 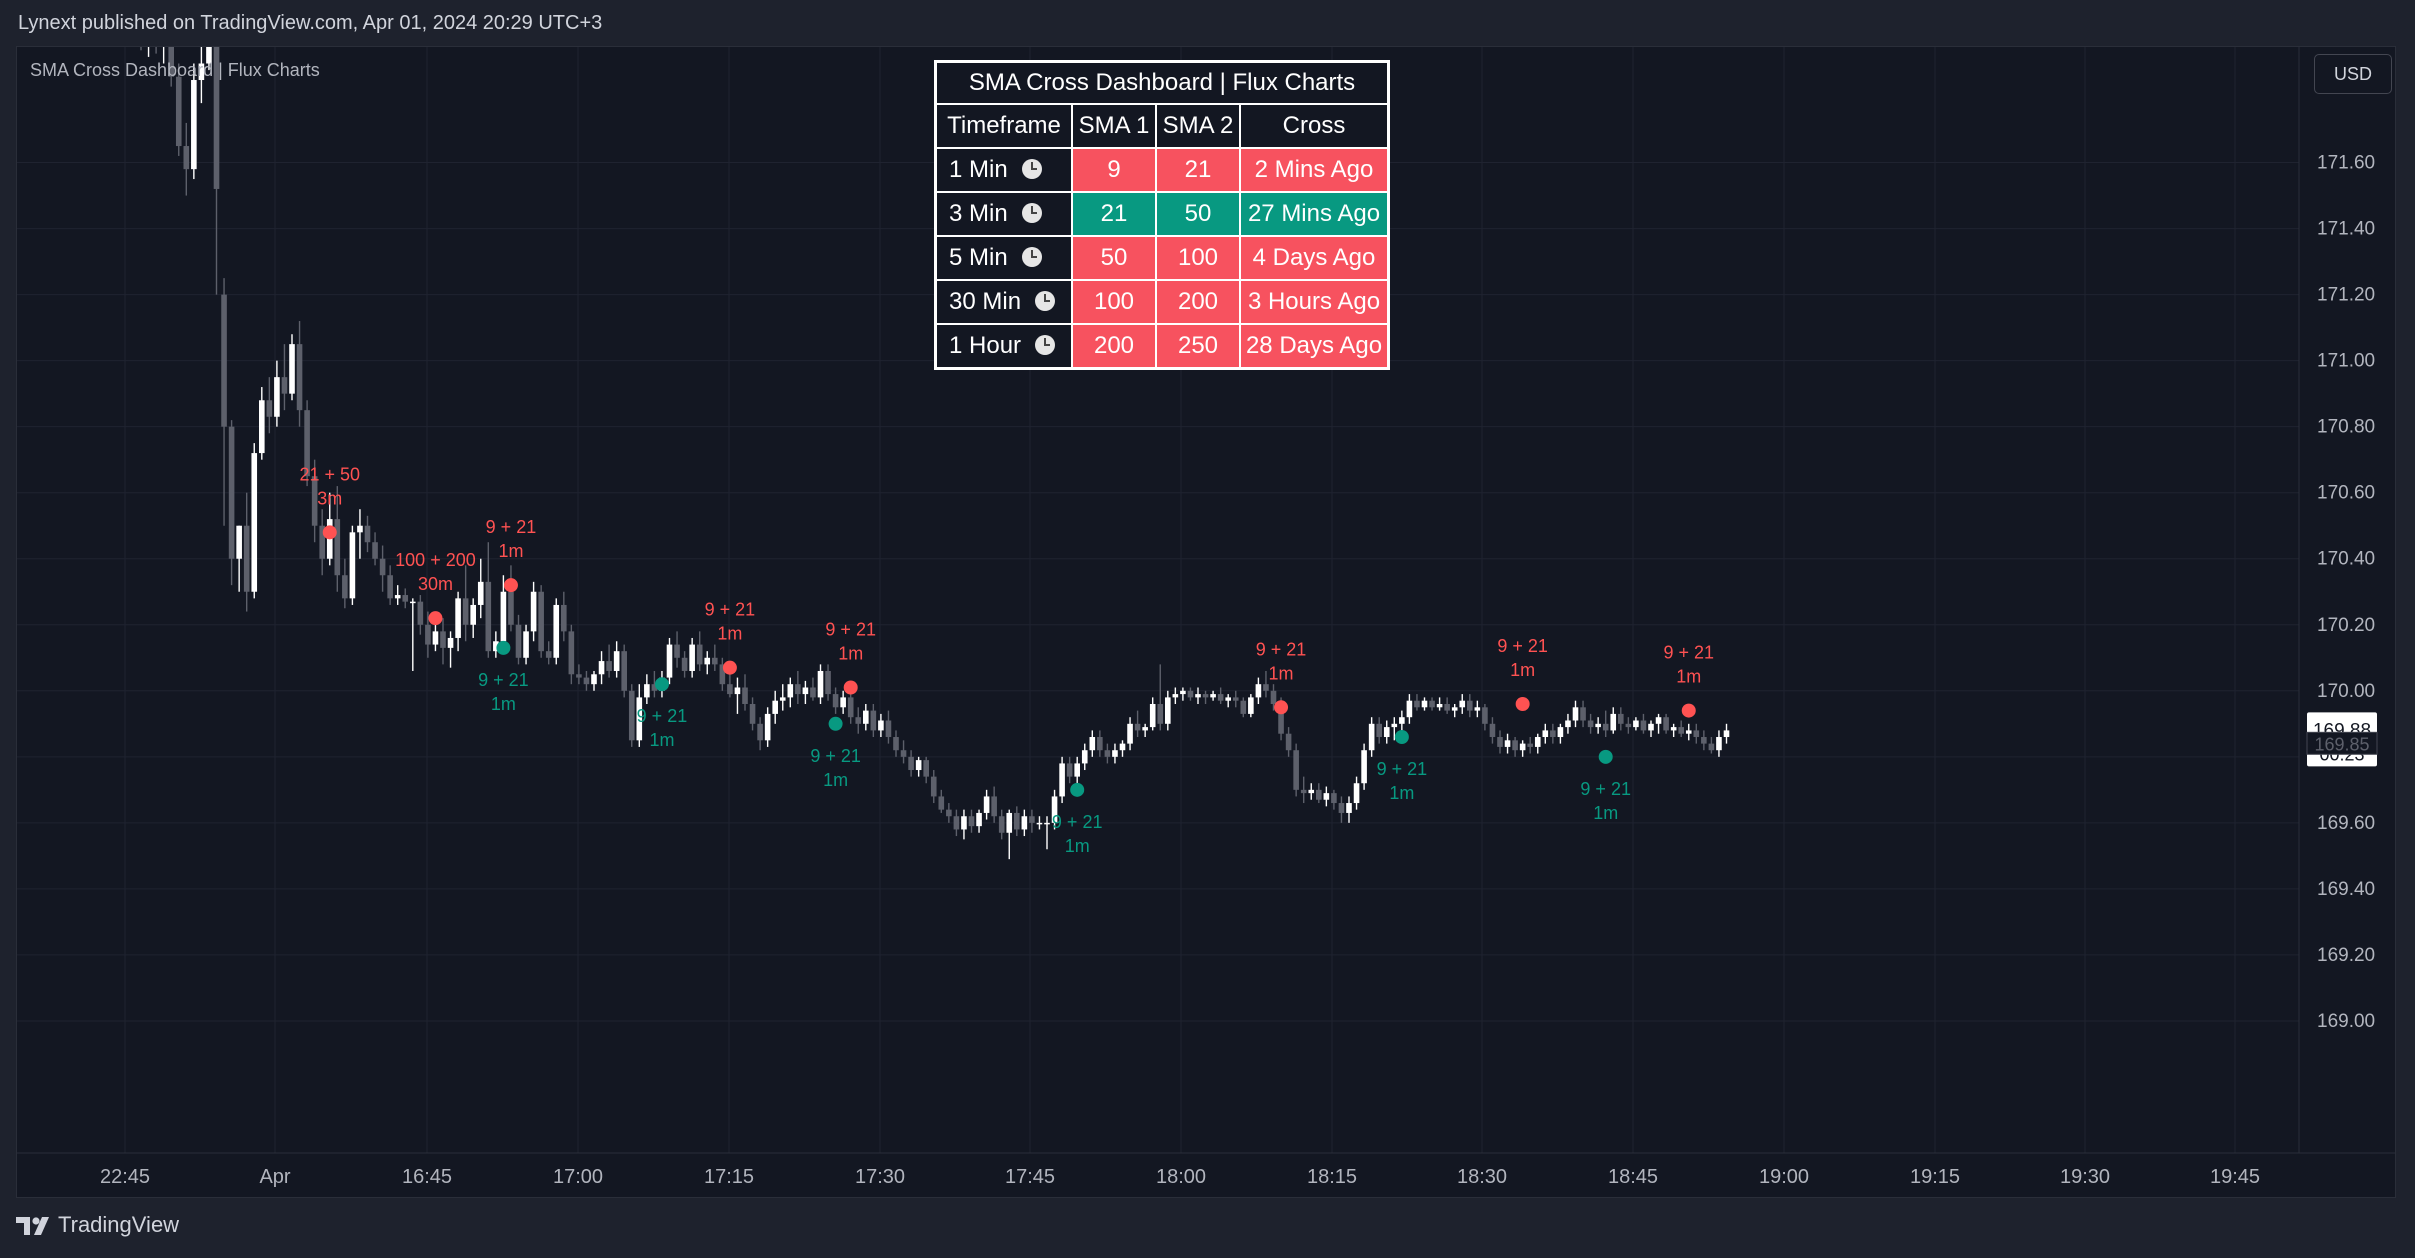 I want to click on sma1-cell: 200, so click(x=1114, y=346).